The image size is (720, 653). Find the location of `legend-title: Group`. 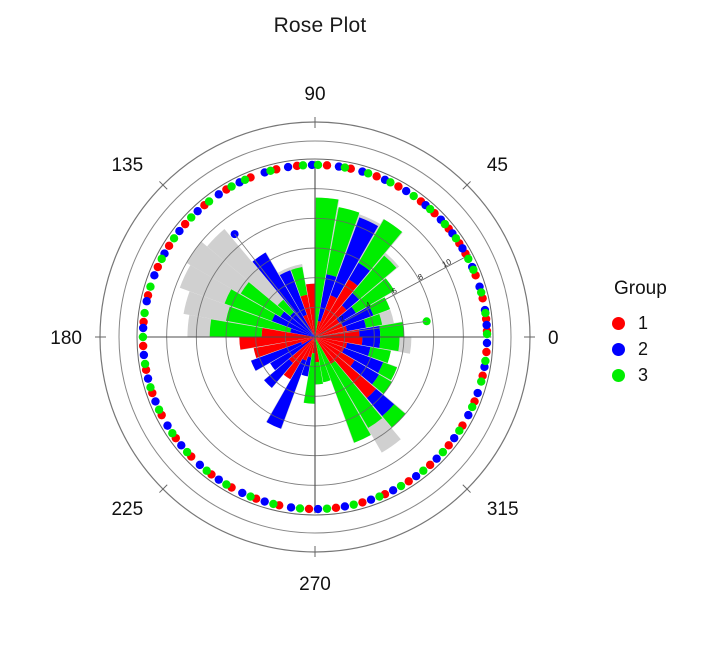

legend-title: Group is located at coordinates (640, 288).